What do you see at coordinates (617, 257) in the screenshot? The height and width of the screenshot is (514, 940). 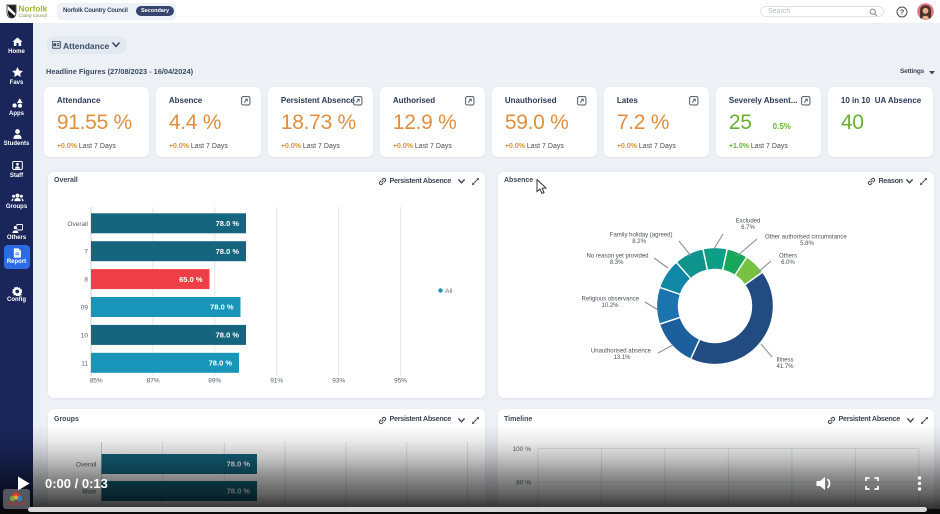 I see `svg-text: No reason yet provided` at bounding box center [617, 257].